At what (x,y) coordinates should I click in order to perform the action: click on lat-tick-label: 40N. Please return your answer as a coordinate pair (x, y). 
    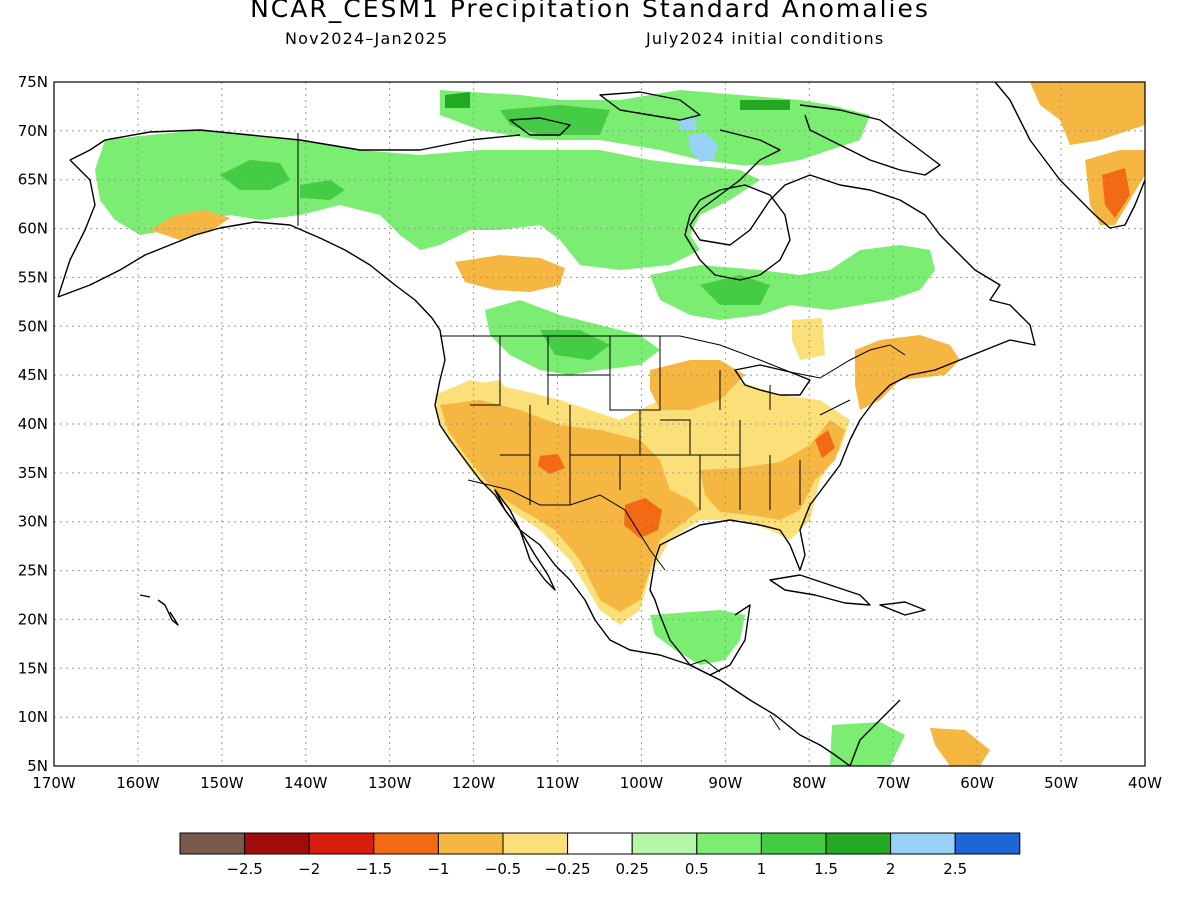
    Looking at the image, I should click on (33, 424).